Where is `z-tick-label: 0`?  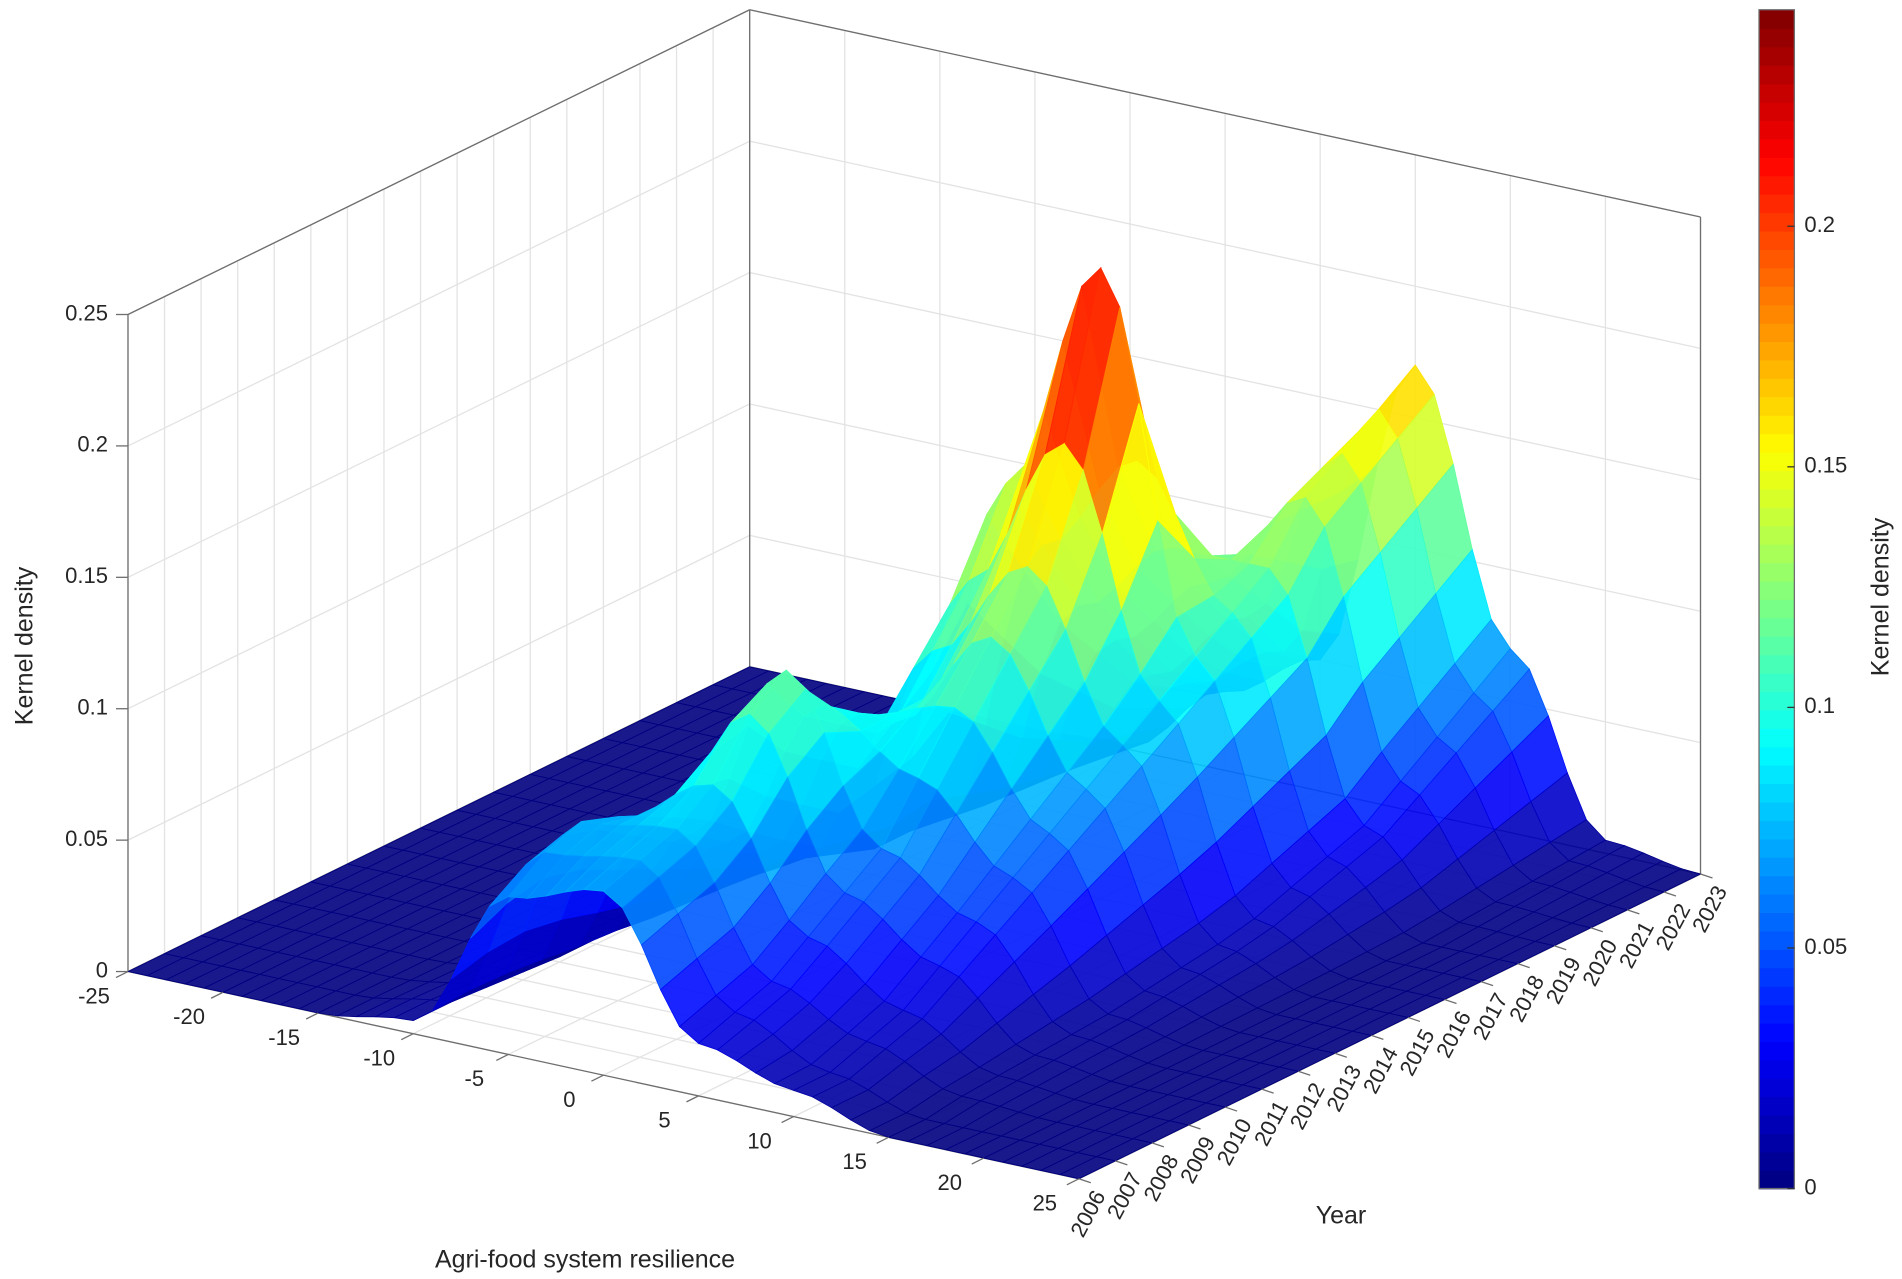
z-tick-label: 0 is located at coordinates (102, 969).